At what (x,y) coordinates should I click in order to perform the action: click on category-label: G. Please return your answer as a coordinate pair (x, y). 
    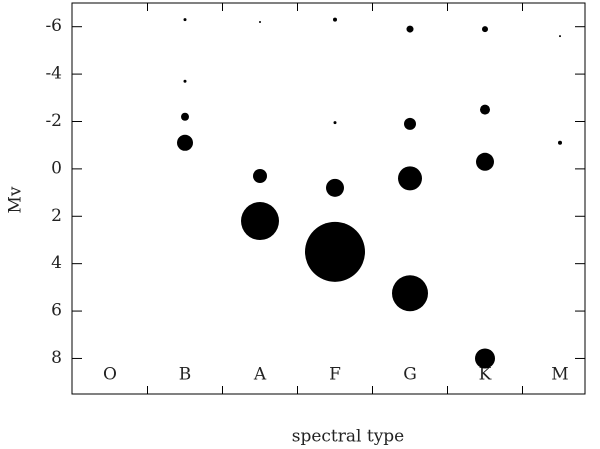
    Looking at the image, I should click on (410, 375).